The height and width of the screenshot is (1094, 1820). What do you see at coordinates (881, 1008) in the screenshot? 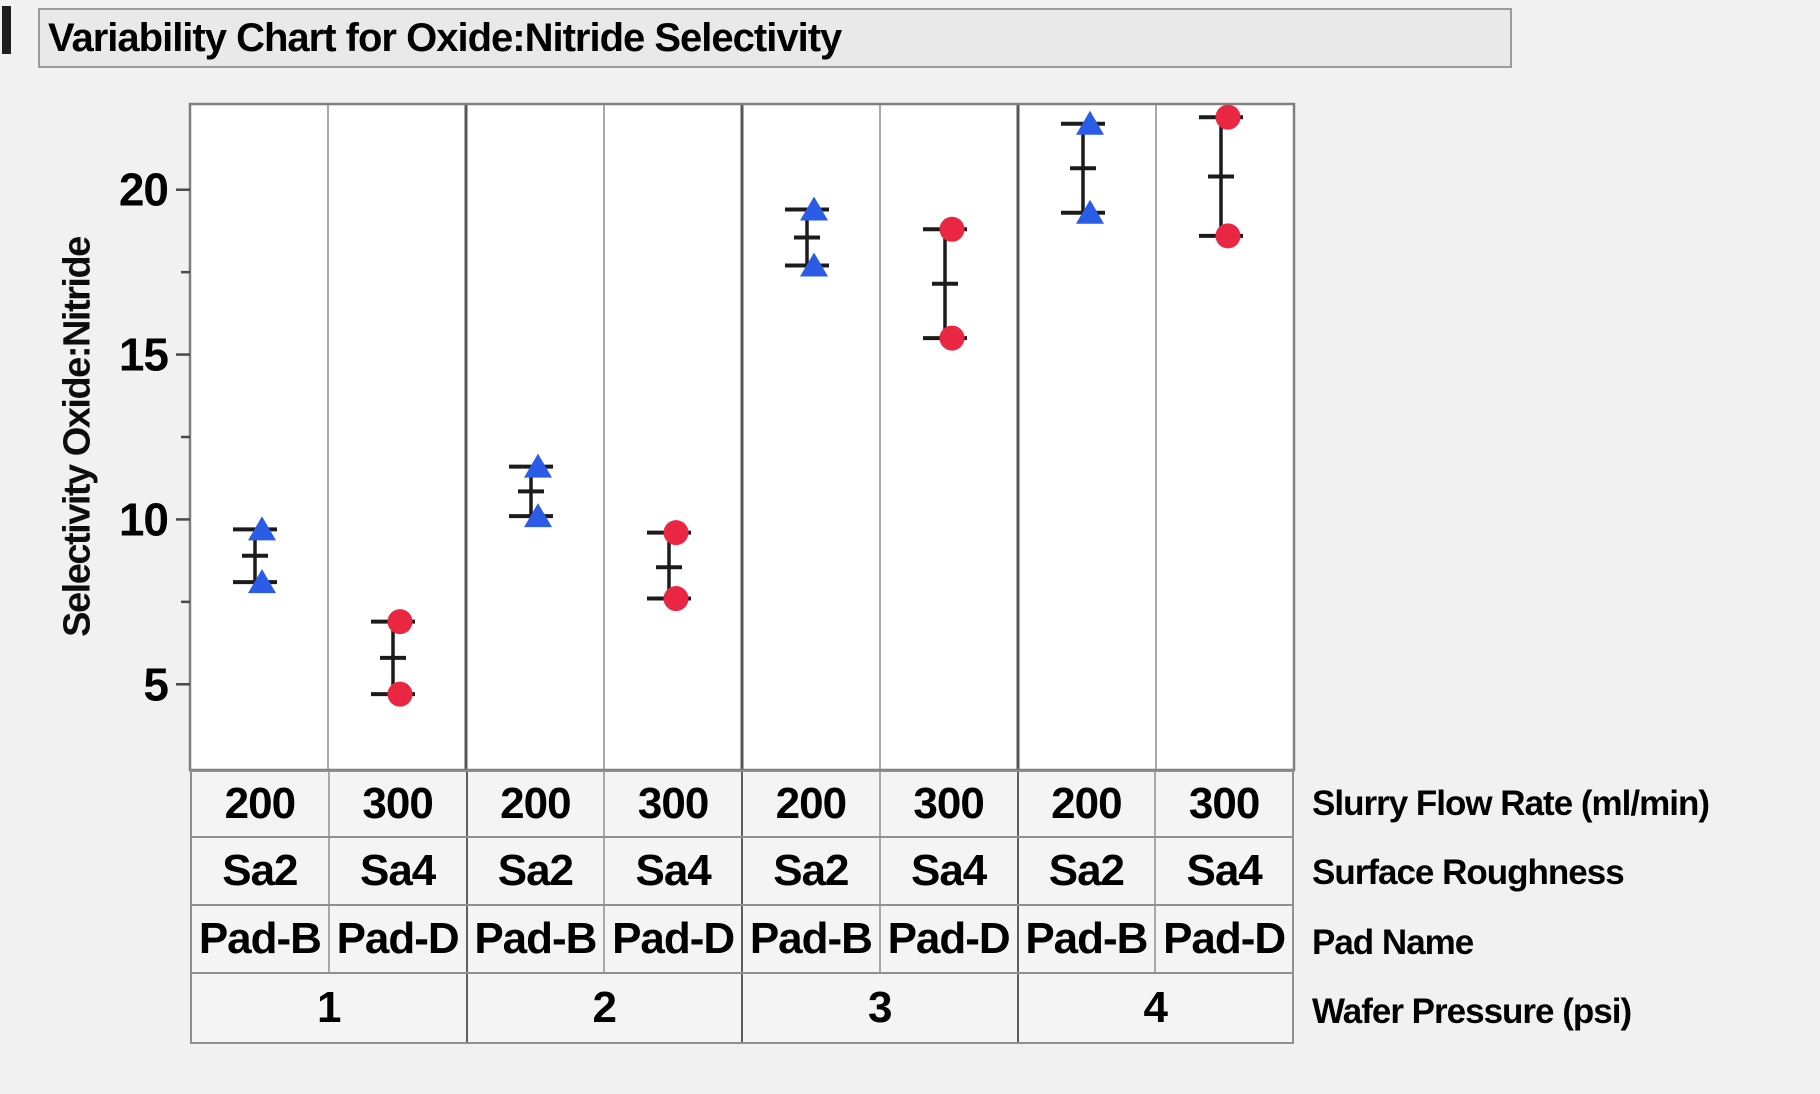
I see `factor-cell: 3` at bounding box center [881, 1008].